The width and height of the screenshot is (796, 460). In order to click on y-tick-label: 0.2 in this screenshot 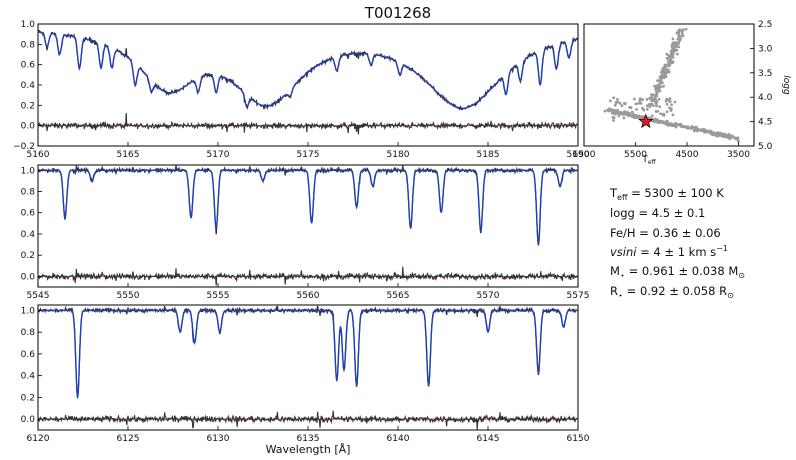, I will do `click(28, 106)`.